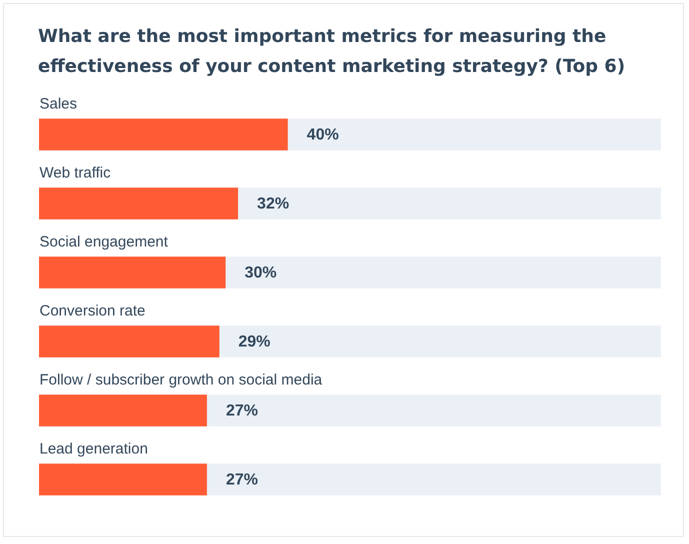  What do you see at coordinates (94, 449) in the screenshot?
I see `y-tick-label: Lead generation` at bounding box center [94, 449].